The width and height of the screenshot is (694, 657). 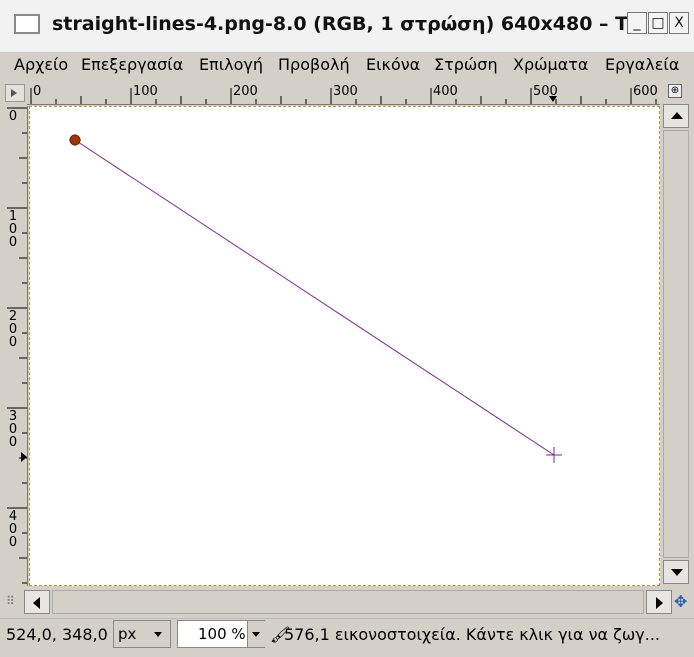 I want to click on maximize-button: □, so click(x=658, y=23).